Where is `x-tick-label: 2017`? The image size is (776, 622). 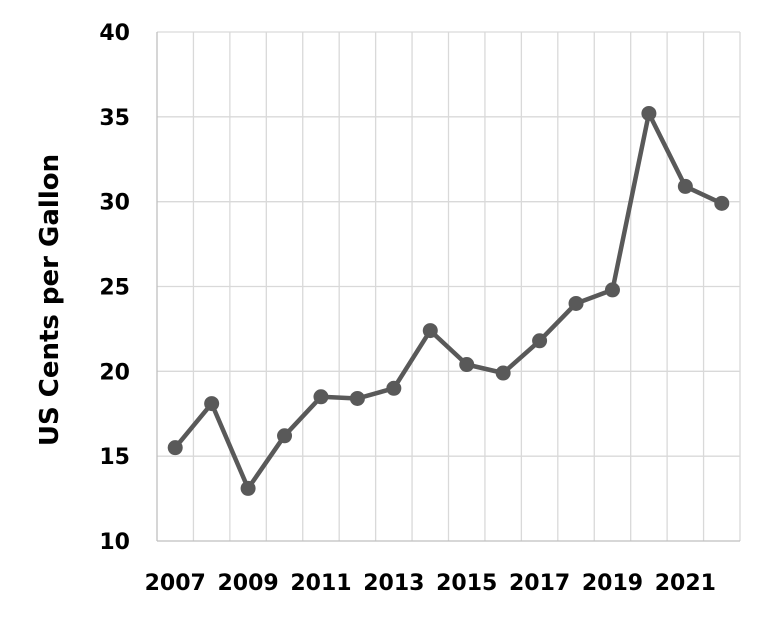 x-tick-label: 2017 is located at coordinates (539, 583).